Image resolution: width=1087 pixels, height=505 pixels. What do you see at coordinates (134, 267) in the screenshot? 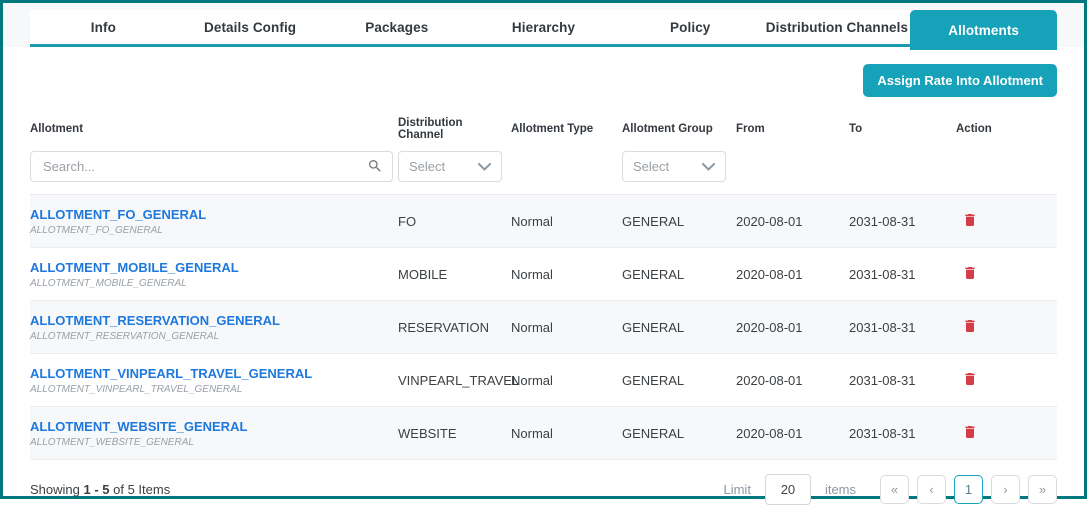
I see `allotment-link: ALLOTMENT_MOBILE_GENERAL` at bounding box center [134, 267].